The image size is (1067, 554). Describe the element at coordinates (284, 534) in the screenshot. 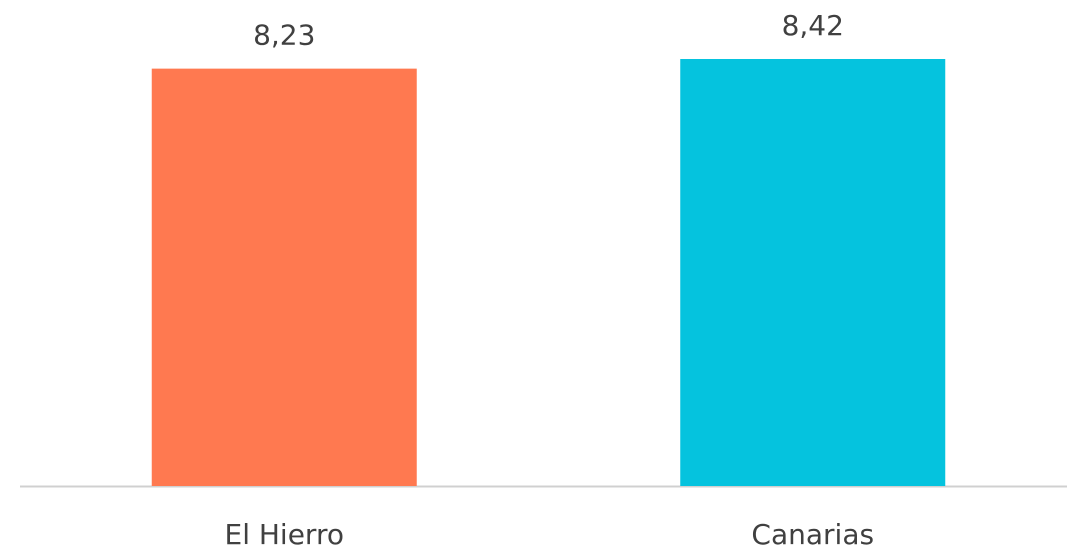

I see `x-tick-label: El Hierro` at that location.